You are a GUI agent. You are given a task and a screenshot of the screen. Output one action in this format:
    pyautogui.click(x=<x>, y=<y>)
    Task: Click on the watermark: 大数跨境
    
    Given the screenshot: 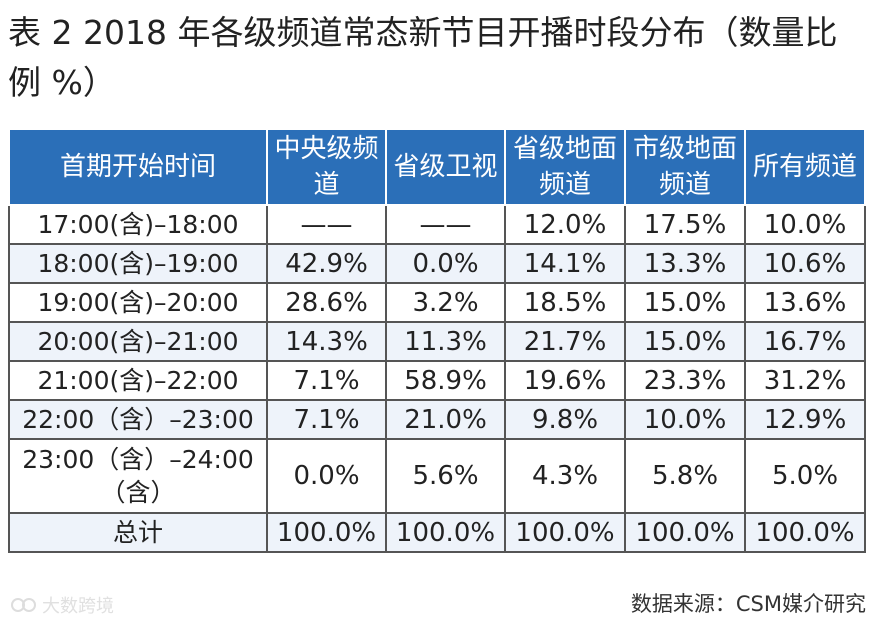 What is the action you would take?
    pyautogui.click(x=62, y=605)
    